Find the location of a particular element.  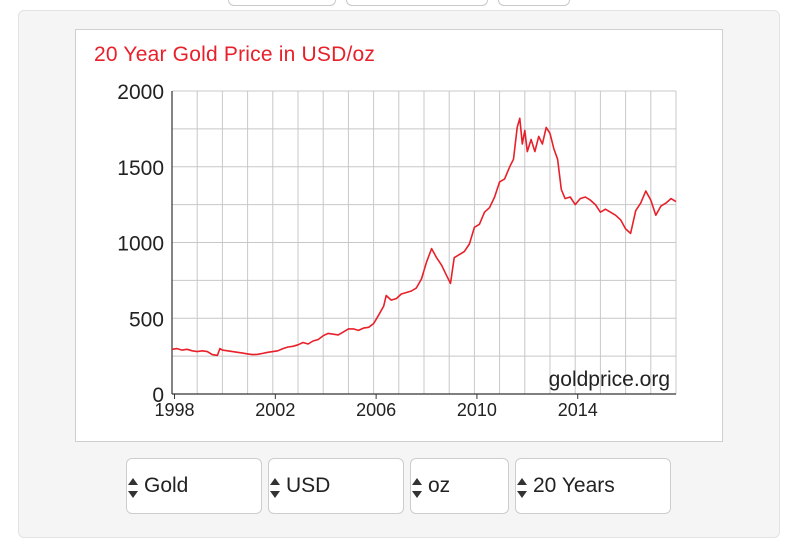

currency-select-value: USD is located at coordinates (308, 485).